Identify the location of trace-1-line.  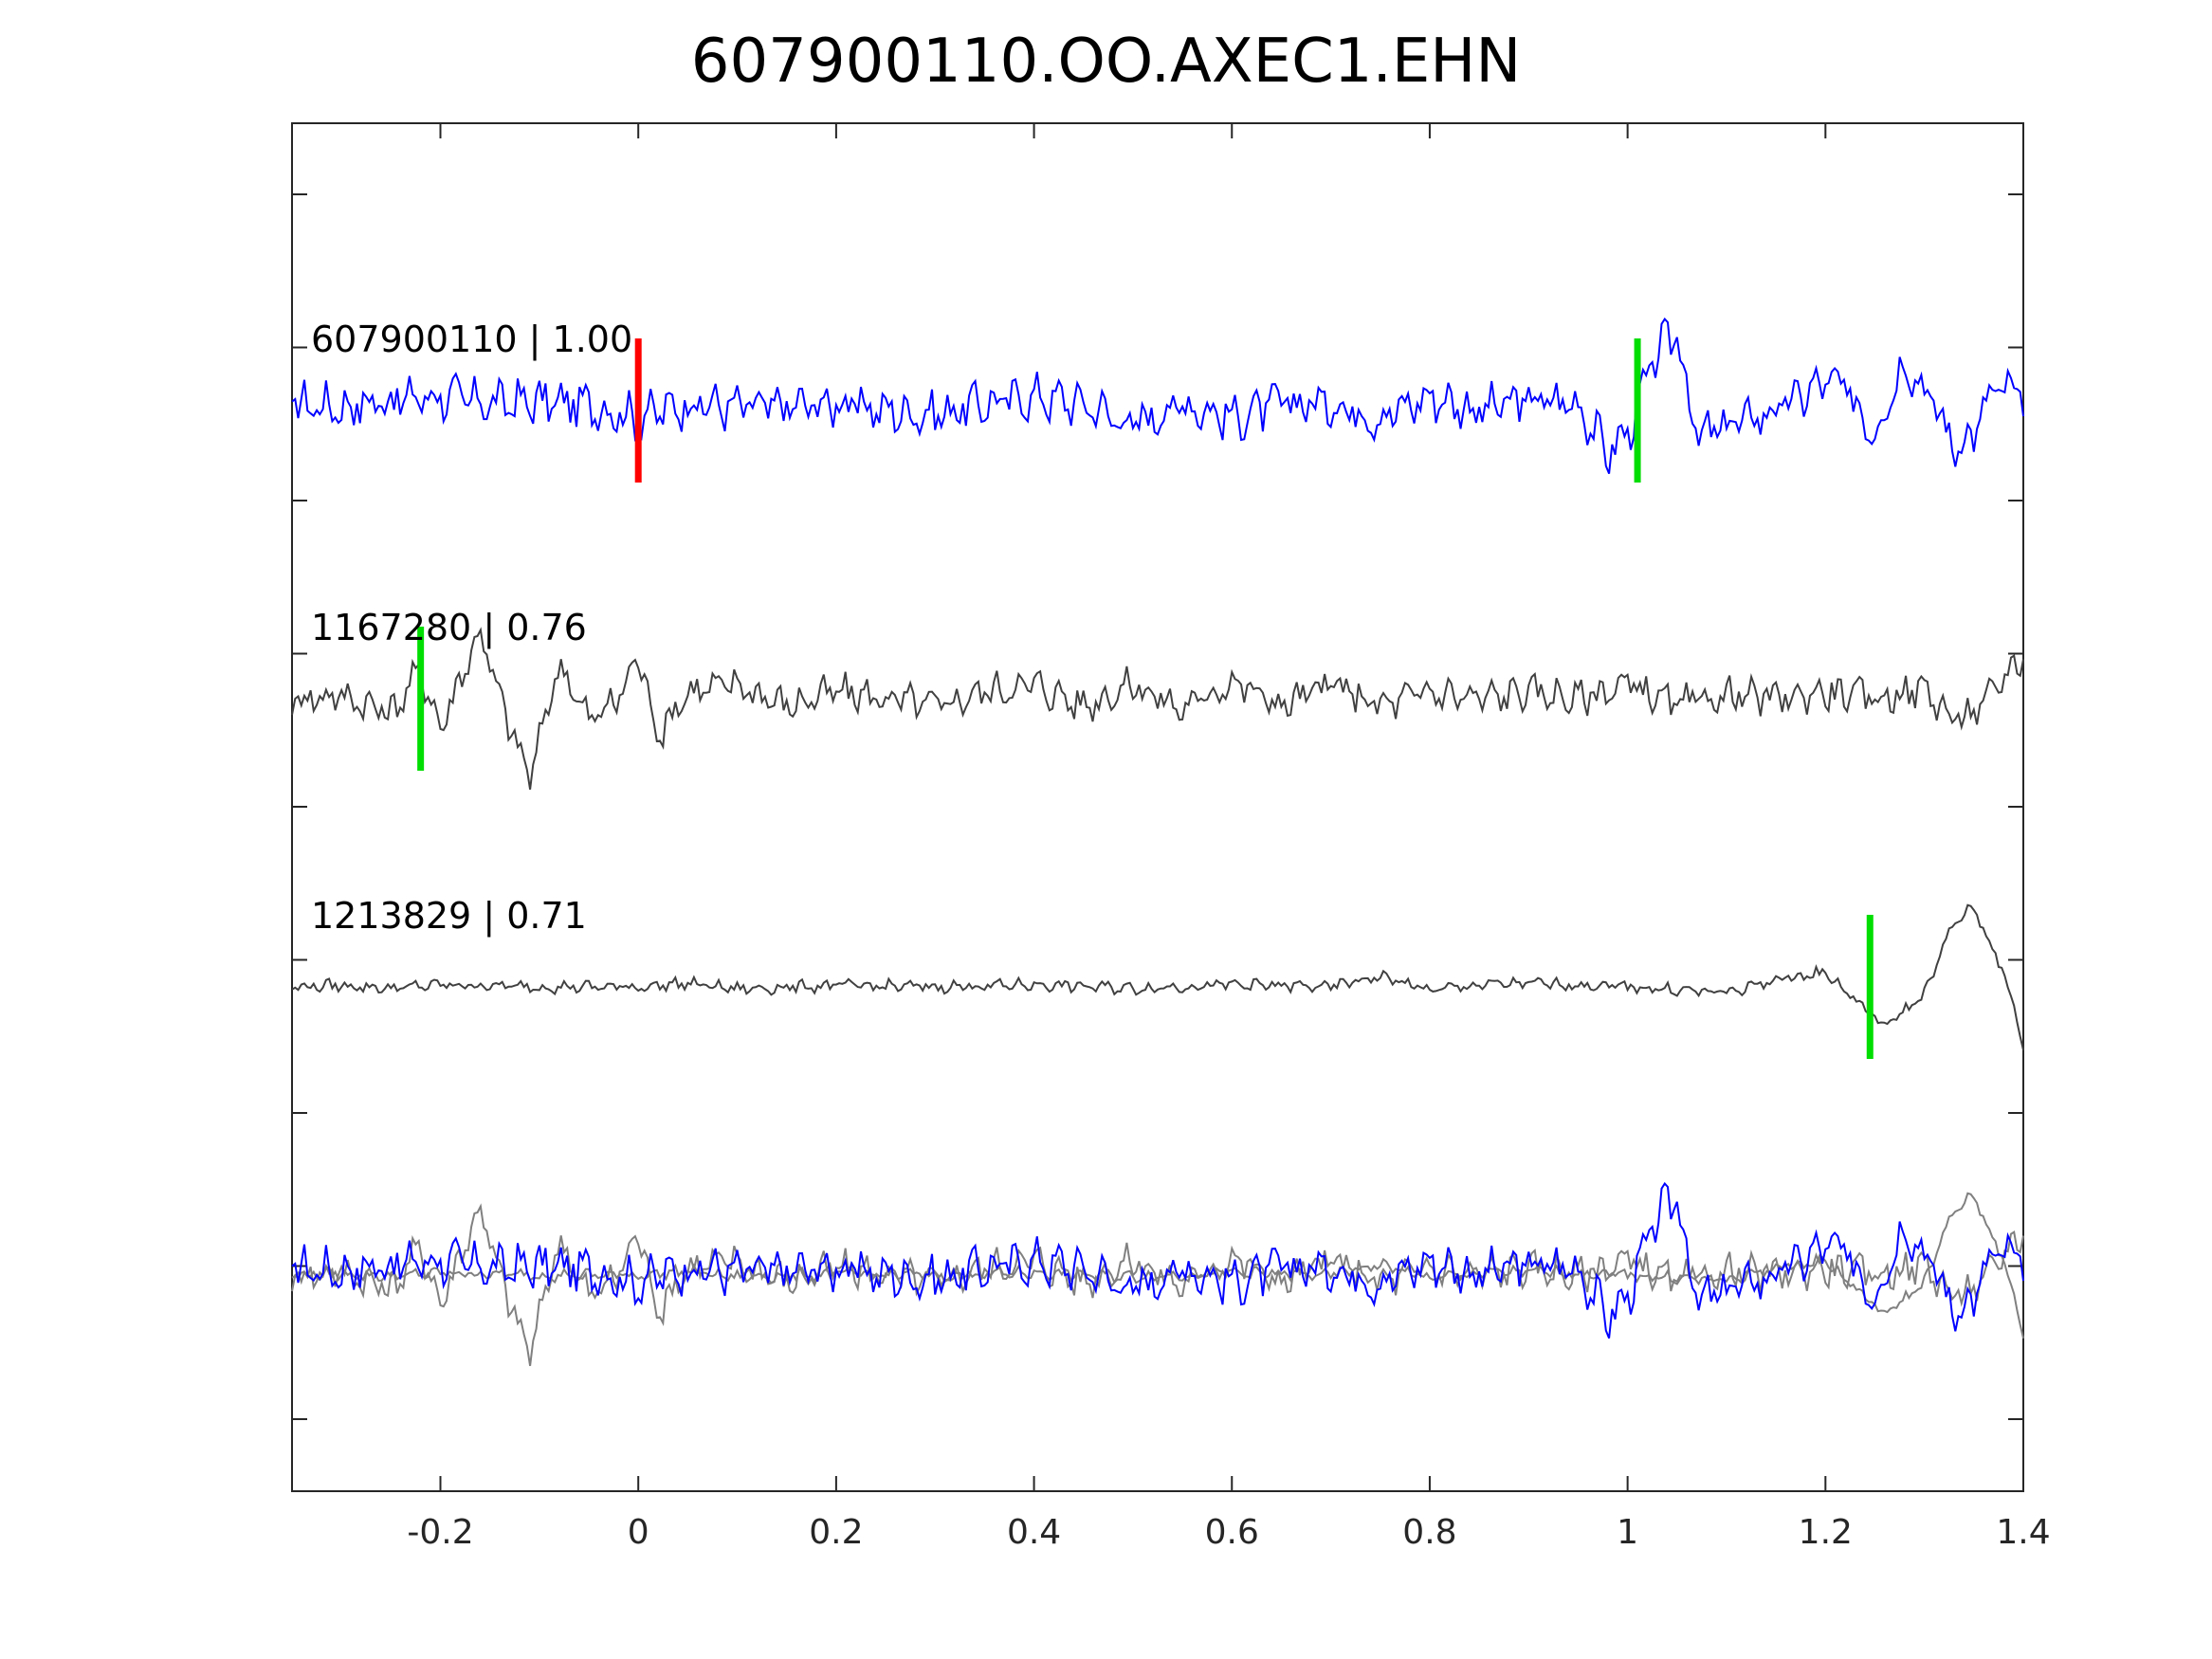
(1157, 395).